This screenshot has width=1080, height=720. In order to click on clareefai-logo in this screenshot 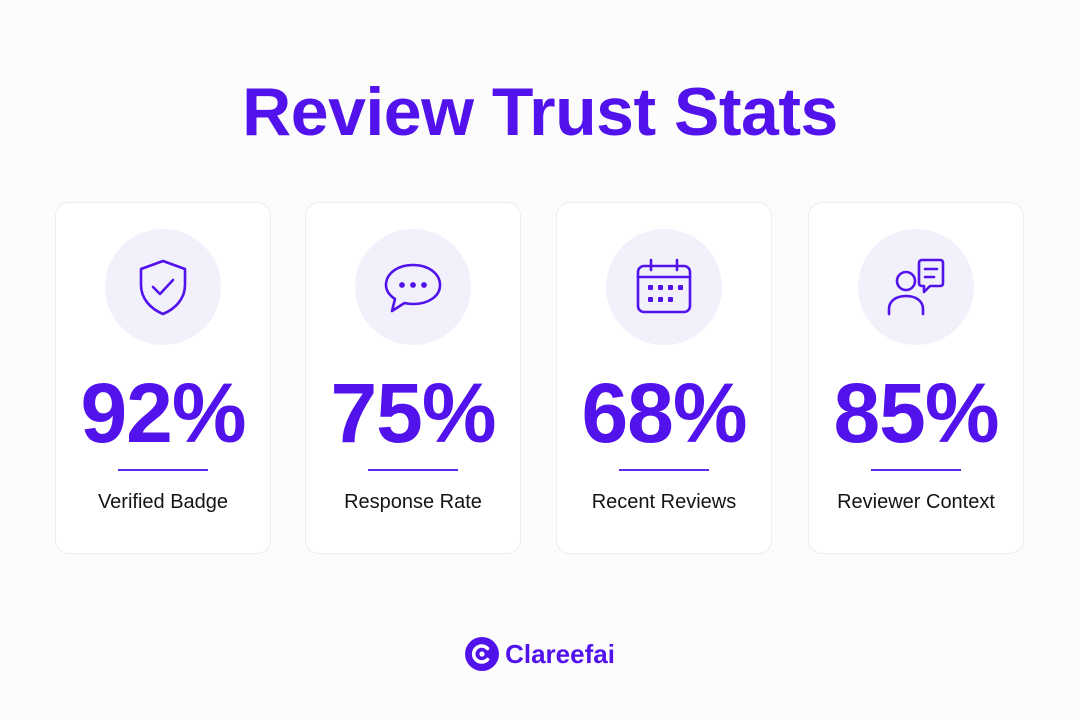, I will do `click(482, 654)`.